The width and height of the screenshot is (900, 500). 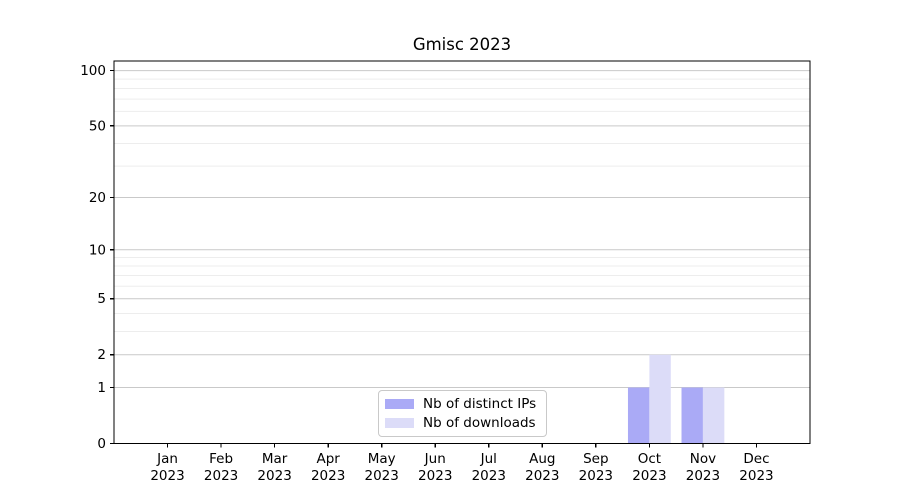 I want to click on bar-oct-distinct-ips, so click(x=638, y=415).